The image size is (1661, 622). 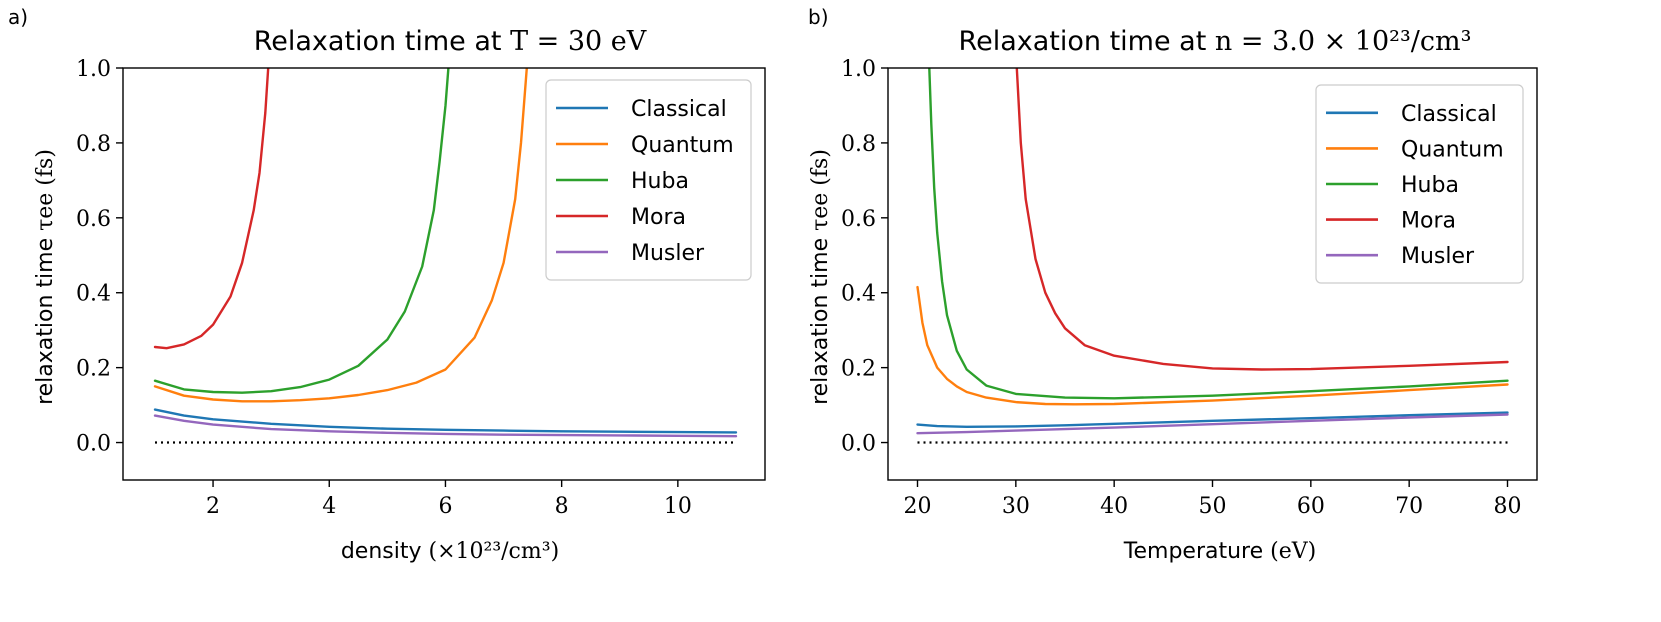 I want to click on x-axis-label-math: (×10²³/cm³), so click(x=494, y=551).